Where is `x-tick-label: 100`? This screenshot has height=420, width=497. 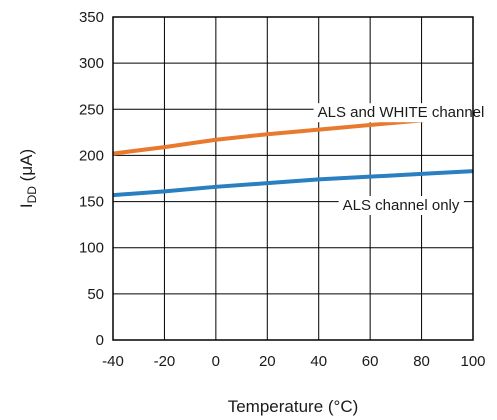 x-tick-label: 100 is located at coordinates (472, 361).